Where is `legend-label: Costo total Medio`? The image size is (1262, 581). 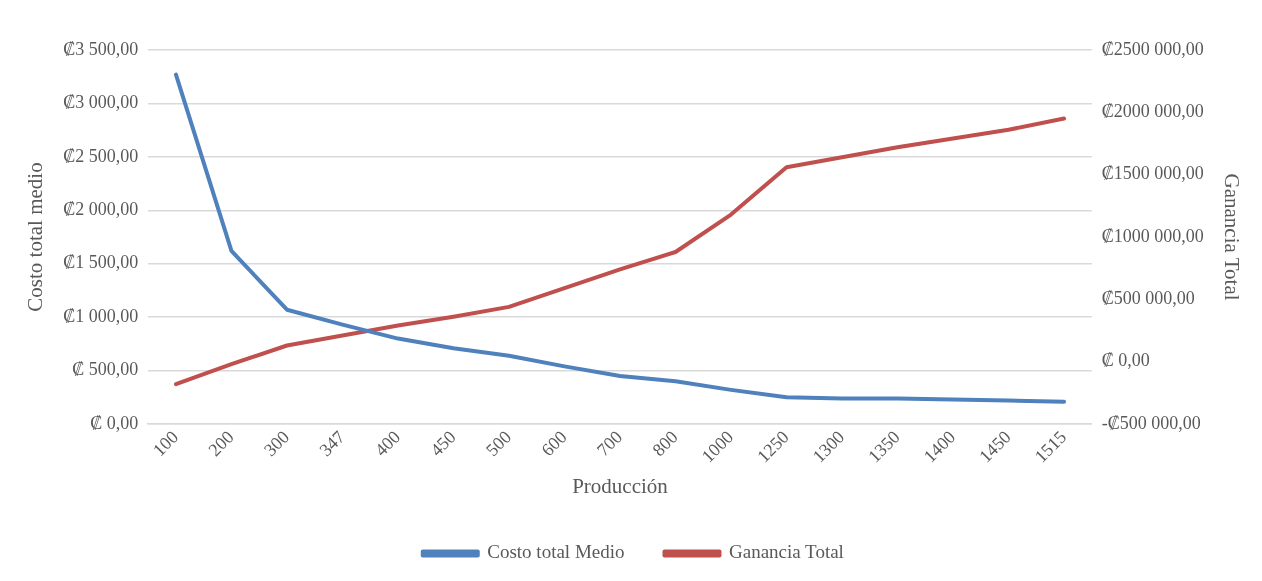
legend-label: Costo total Medio is located at coordinates (556, 552).